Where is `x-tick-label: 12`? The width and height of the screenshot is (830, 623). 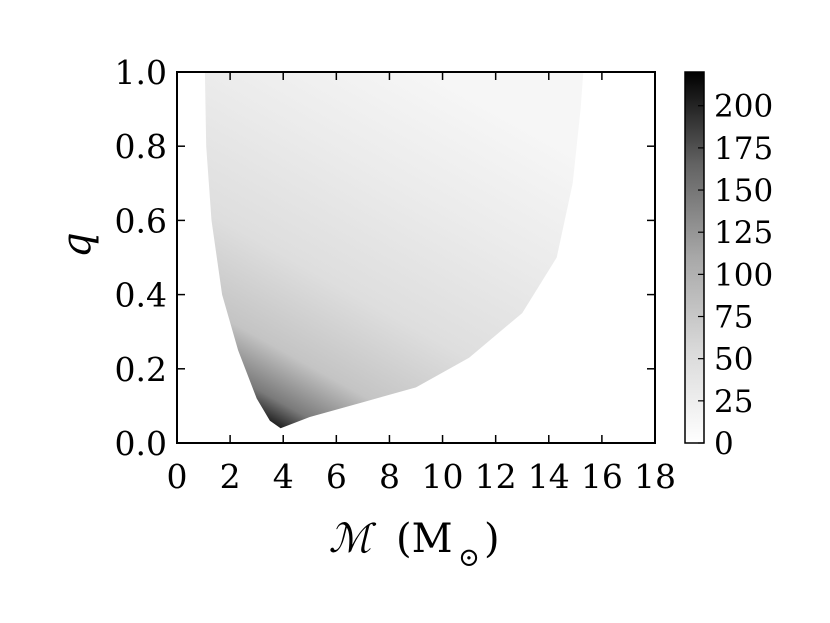 x-tick-label: 12 is located at coordinates (496, 476).